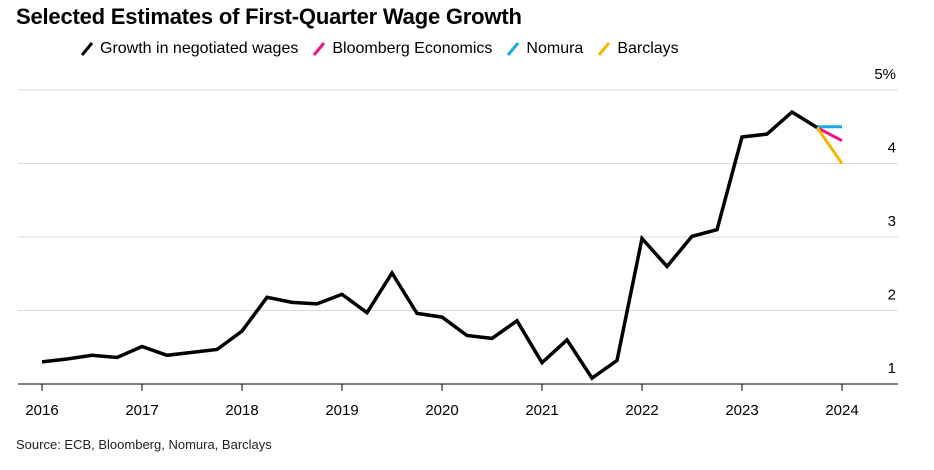 The width and height of the screenshot is (934, 470). I want to click on legend-item: Growth in negotiated wages, so click(189, 49).